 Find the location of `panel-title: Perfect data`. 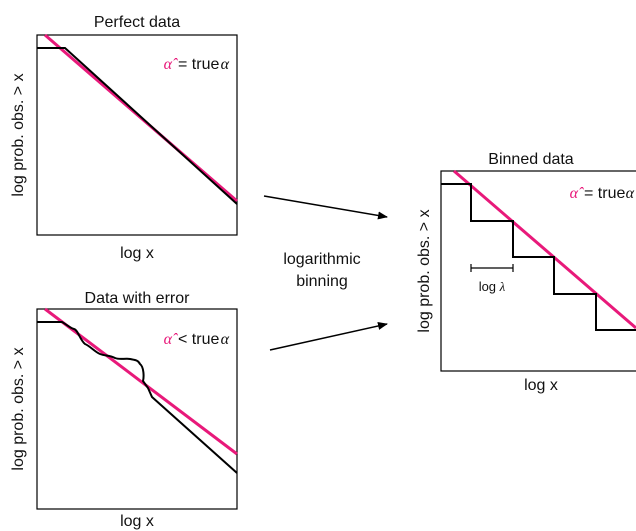

panel-title: Perfect data is located at coordinates (137, 22).